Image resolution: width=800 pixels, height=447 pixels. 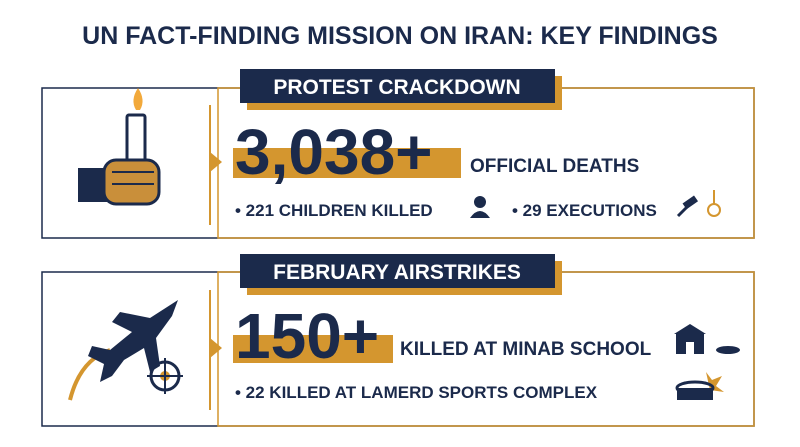 I want to click on gavel-noose-icon, so click(x=698, y=204).